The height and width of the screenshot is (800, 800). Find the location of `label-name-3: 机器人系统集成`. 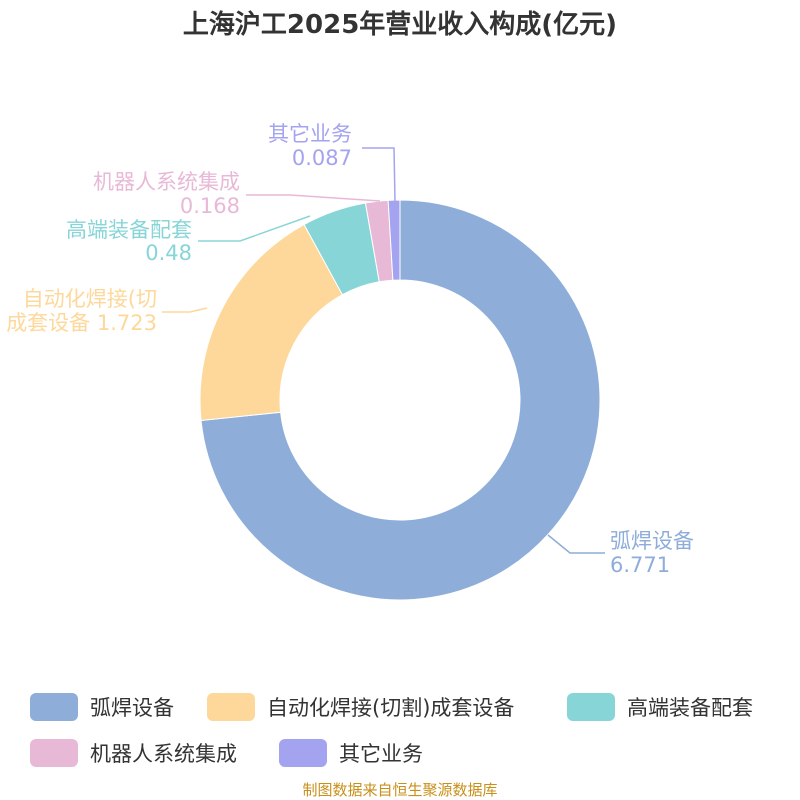

label-name-3: 机器人系统集成 is located at coordinates (166, 182).